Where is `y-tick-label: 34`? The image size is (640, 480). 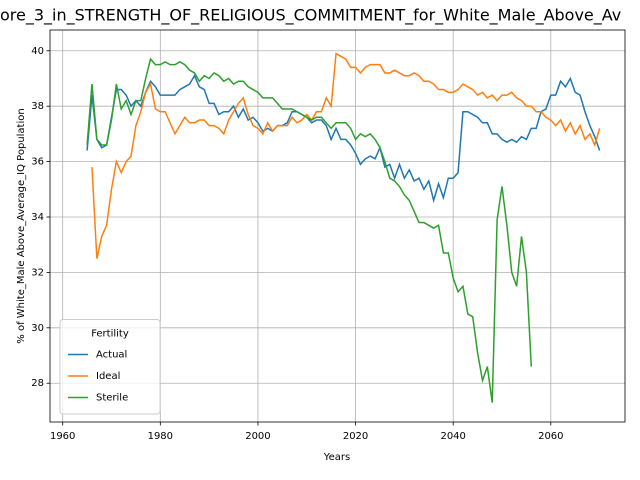
y-tick-label: 34 is located at coordinates (37, 217).